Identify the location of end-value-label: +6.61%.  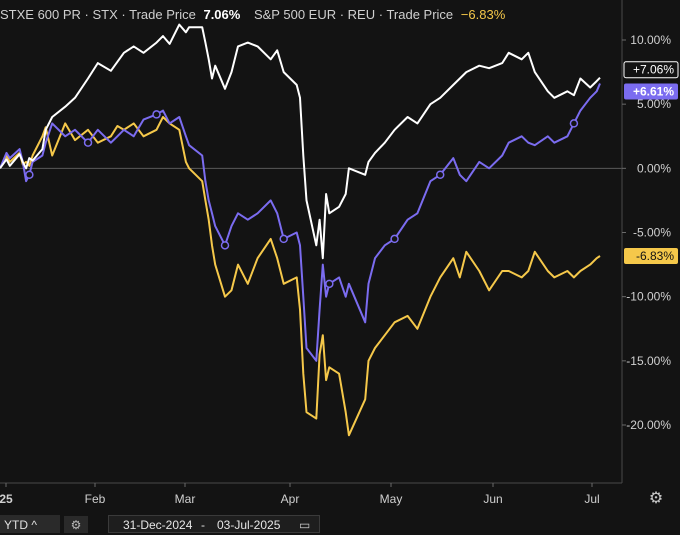
(653, 92).